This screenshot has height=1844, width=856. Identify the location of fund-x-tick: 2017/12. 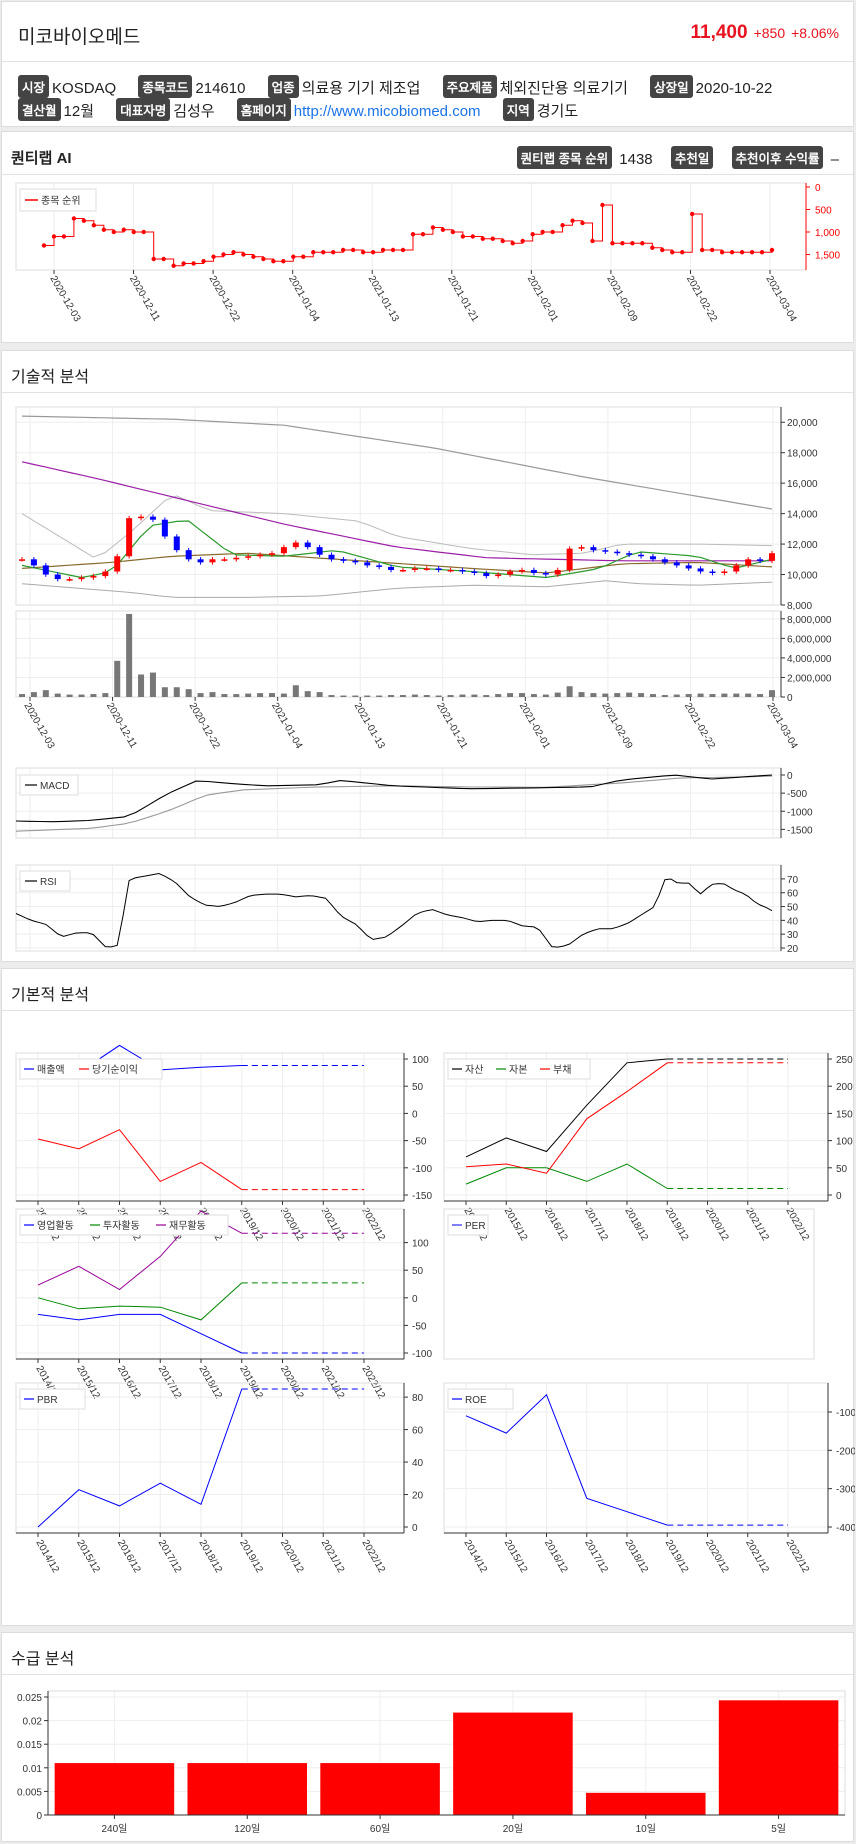
(596, 1556).